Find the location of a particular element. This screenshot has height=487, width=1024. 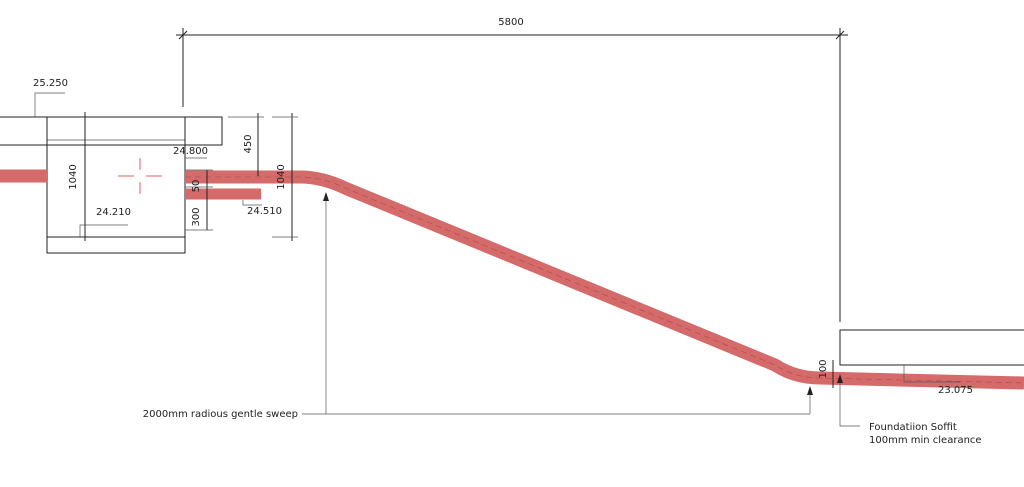

dim-text: 5800 is located at coordinates (510, 22).